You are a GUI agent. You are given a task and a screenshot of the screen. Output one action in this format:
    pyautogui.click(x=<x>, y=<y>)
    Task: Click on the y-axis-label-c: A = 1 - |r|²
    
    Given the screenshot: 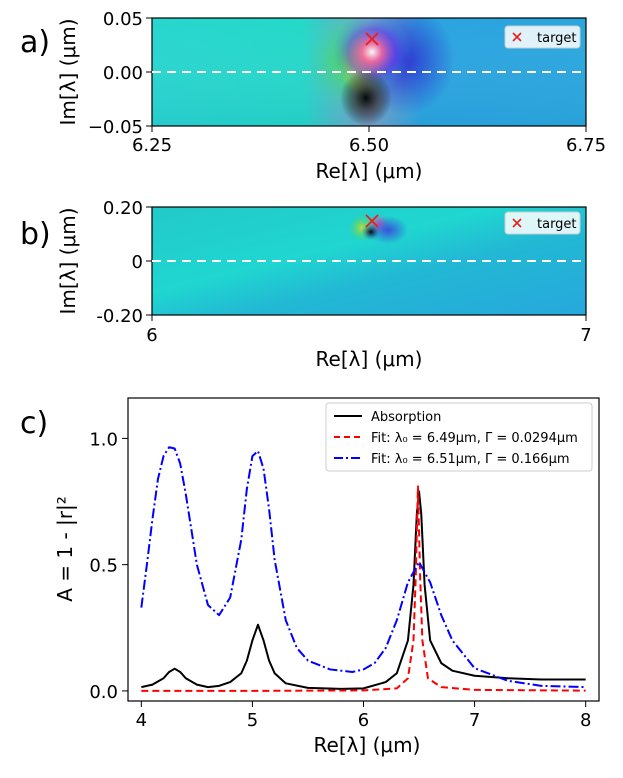 What is the action you would take?
    pyautogui.click(x=65, y=549)
    